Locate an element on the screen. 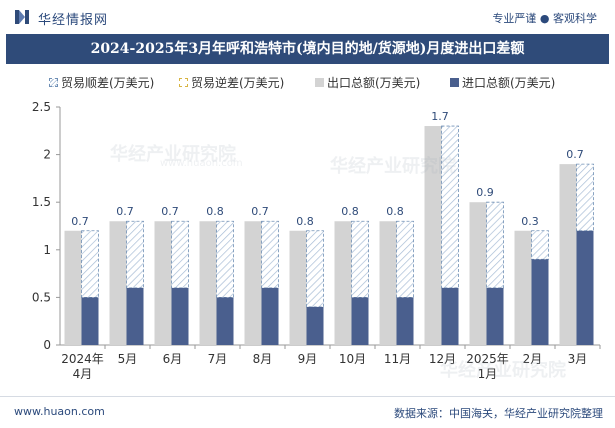 Image resolution: width=615 pixels, height=428 pixels. y-tick-label: 2.5 is located at coordinates (41, 107).